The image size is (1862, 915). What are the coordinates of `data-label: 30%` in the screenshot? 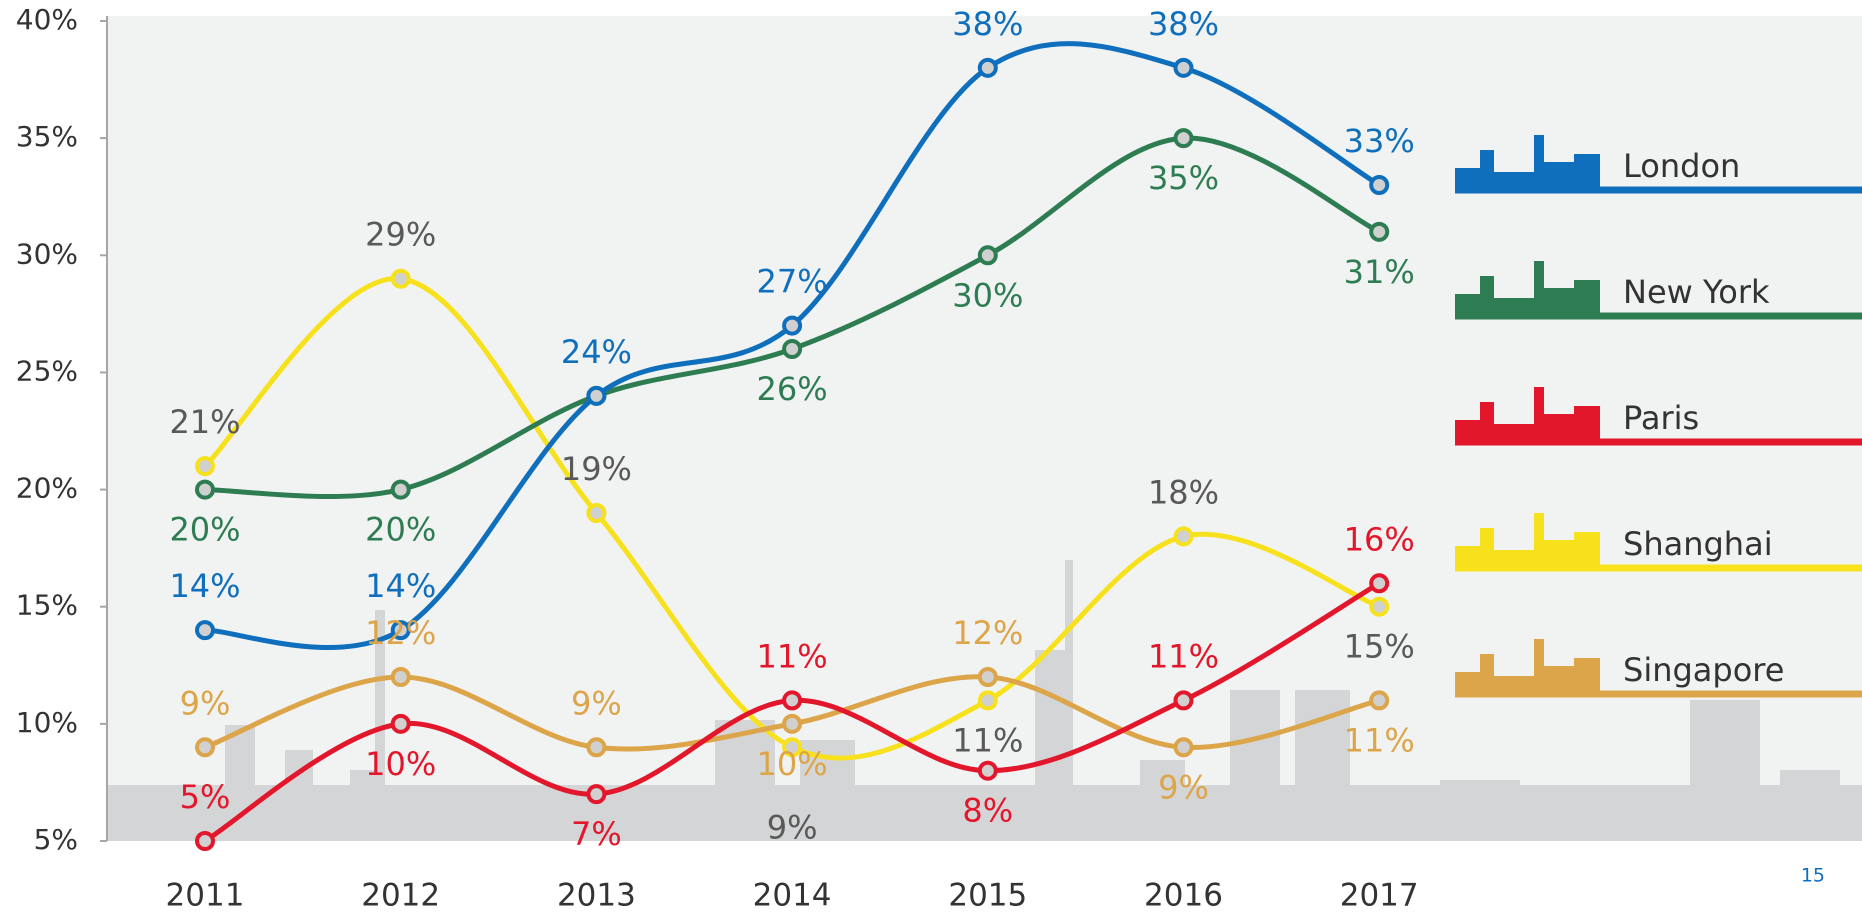 It's located at (987, 295).